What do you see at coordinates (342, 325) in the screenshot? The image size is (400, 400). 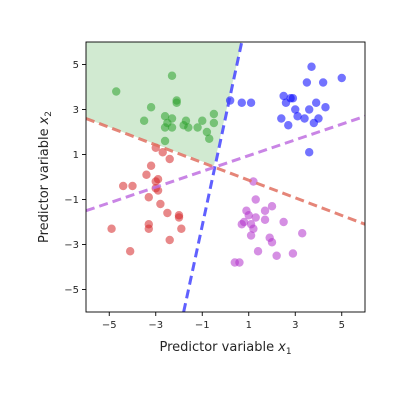 I see `x-tick-label: 5` at bounding box center [342, 325].